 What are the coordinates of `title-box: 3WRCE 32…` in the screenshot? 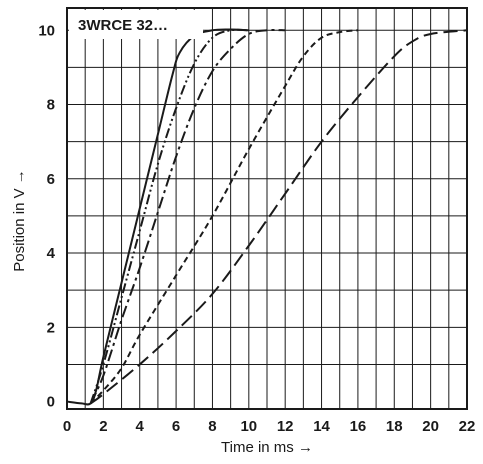 It's located at (136, 24).